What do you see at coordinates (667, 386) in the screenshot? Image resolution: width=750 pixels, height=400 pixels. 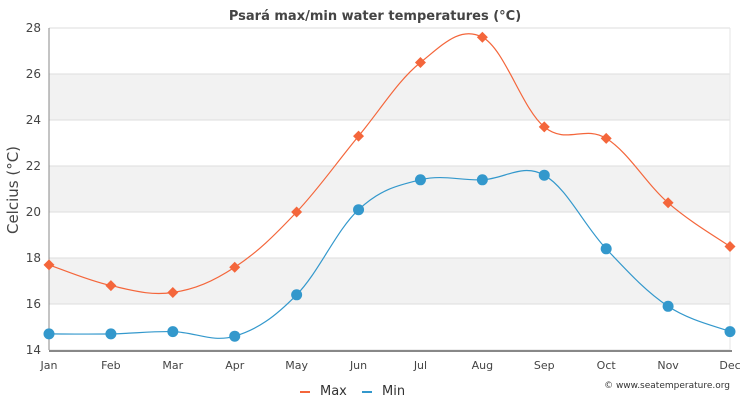 I see `credit-text: © www.seatemperature.org` at bounding box center [667, 386].